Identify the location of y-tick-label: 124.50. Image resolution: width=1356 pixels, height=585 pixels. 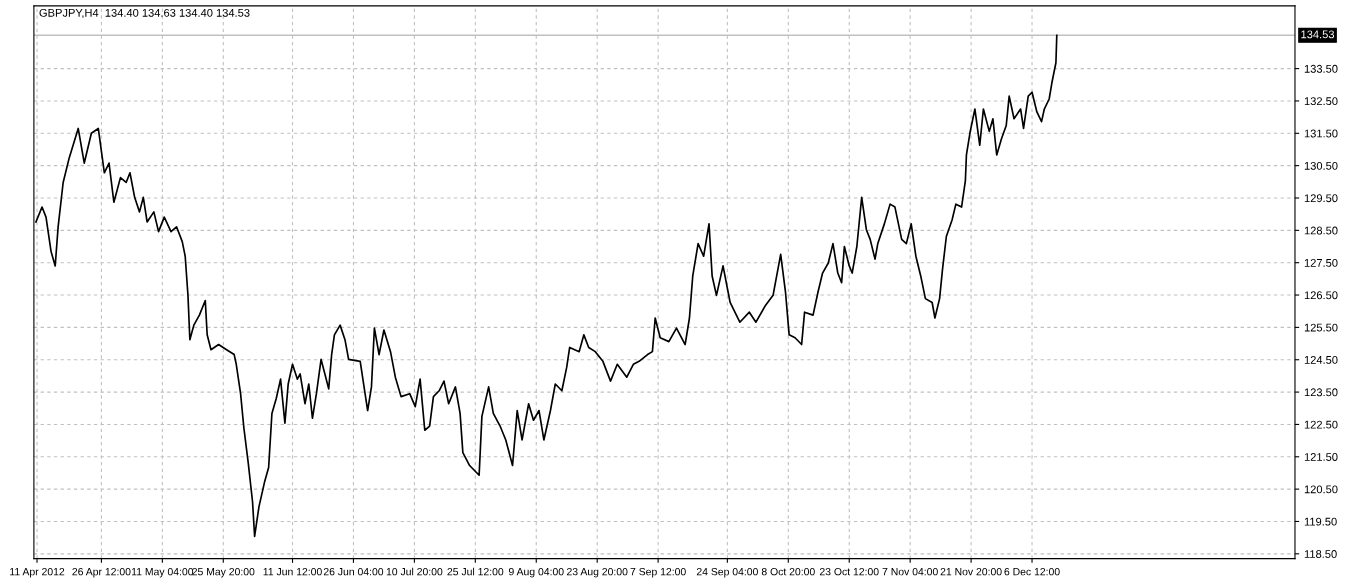
(1321, 360).